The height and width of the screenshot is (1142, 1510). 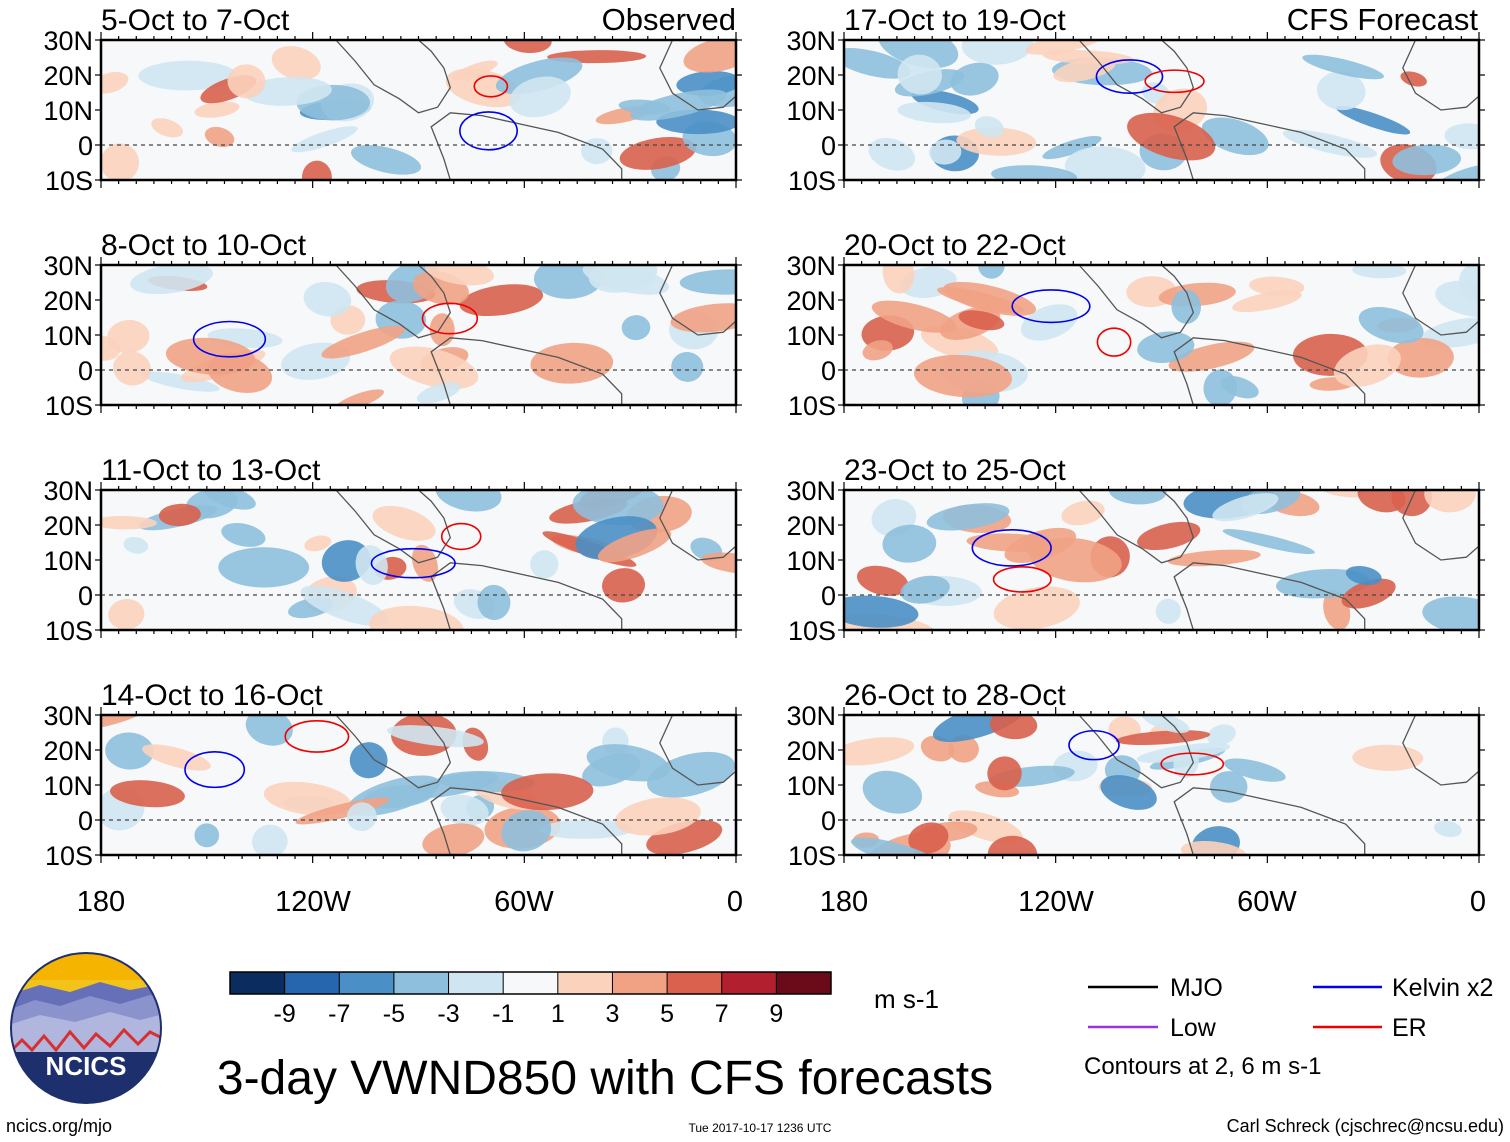 I want to click on legend-mjo-label: MJO, so click(x=1196, y=988).